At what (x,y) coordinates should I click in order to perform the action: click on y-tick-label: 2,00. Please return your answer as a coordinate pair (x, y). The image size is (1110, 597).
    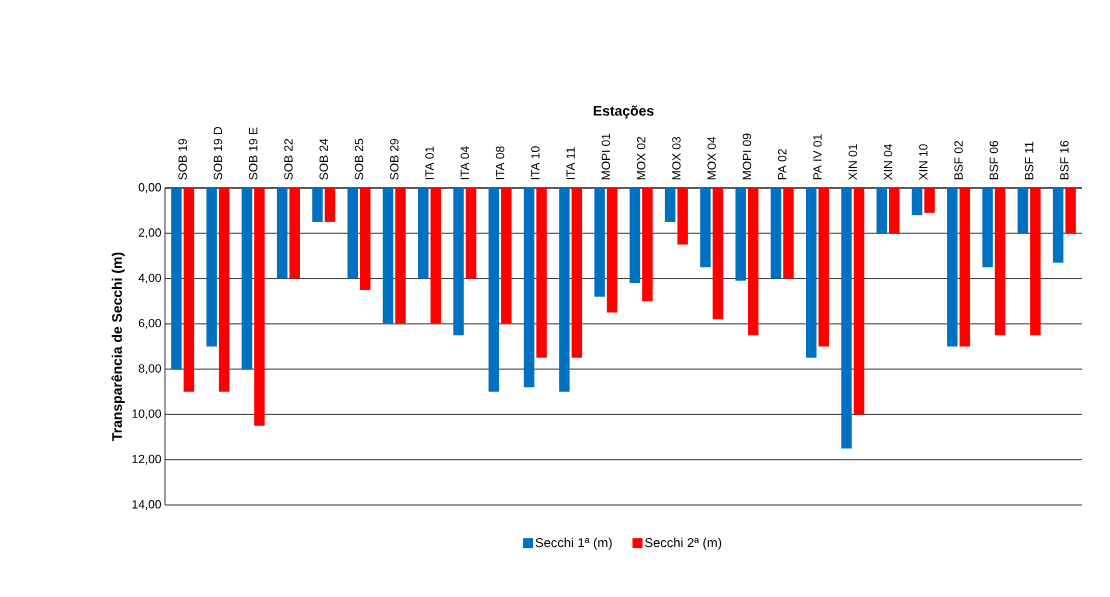
    Looking at the image, I should click on (150, 233).